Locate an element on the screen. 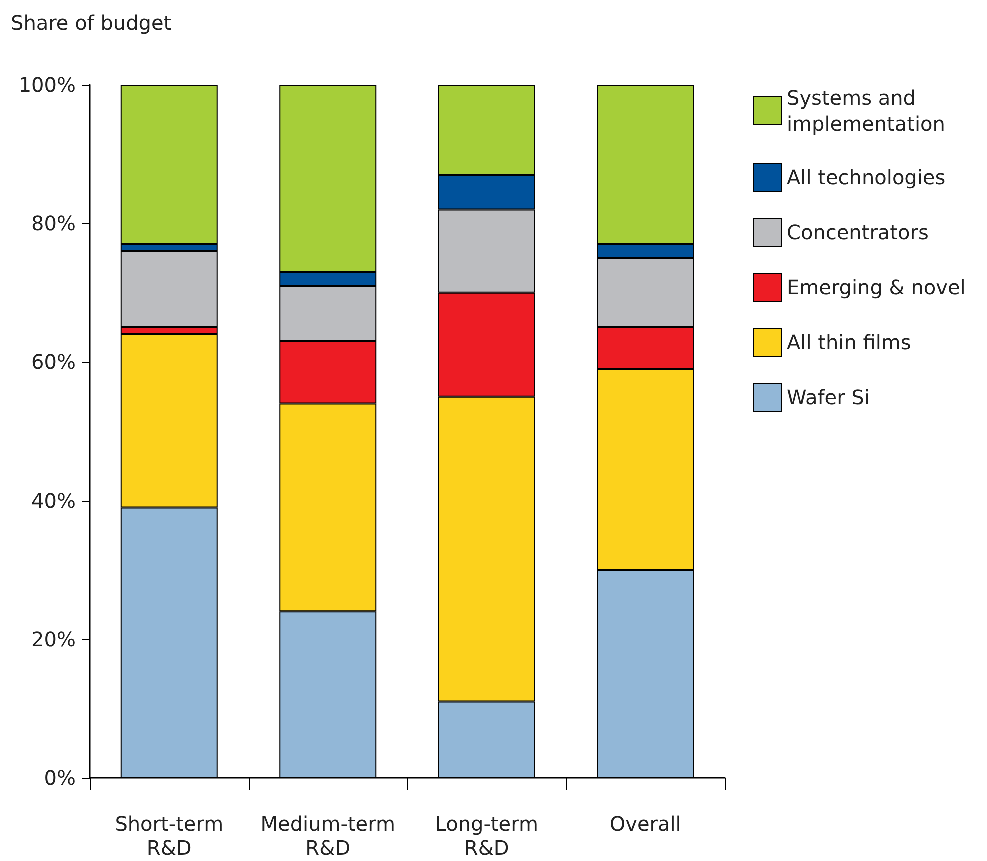  y-tick-label: 60% is located at coordinates (54, 362).